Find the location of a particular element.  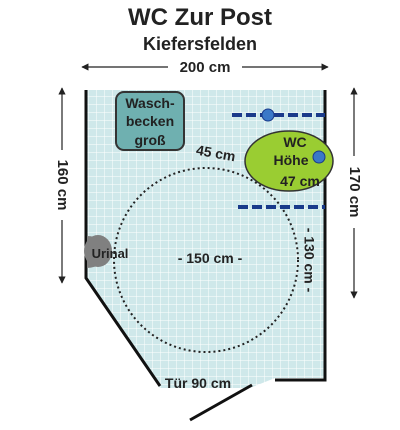

dim-height-right: 170 cm is located at coordinates (354, 192).